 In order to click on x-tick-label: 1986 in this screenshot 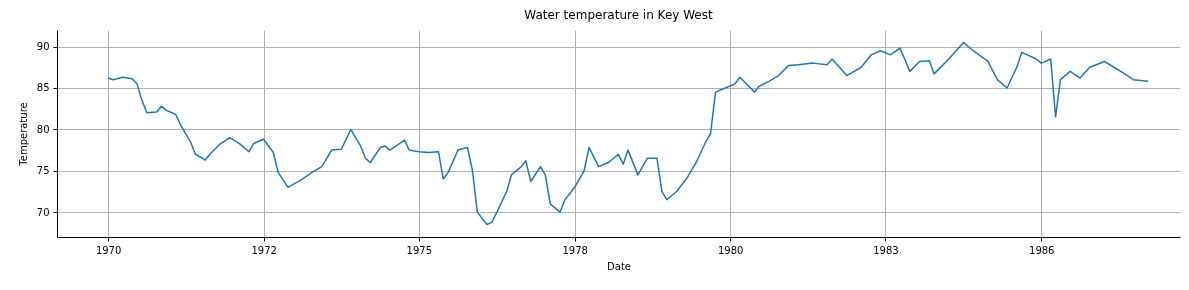, I will do `click(1042, 250)`.